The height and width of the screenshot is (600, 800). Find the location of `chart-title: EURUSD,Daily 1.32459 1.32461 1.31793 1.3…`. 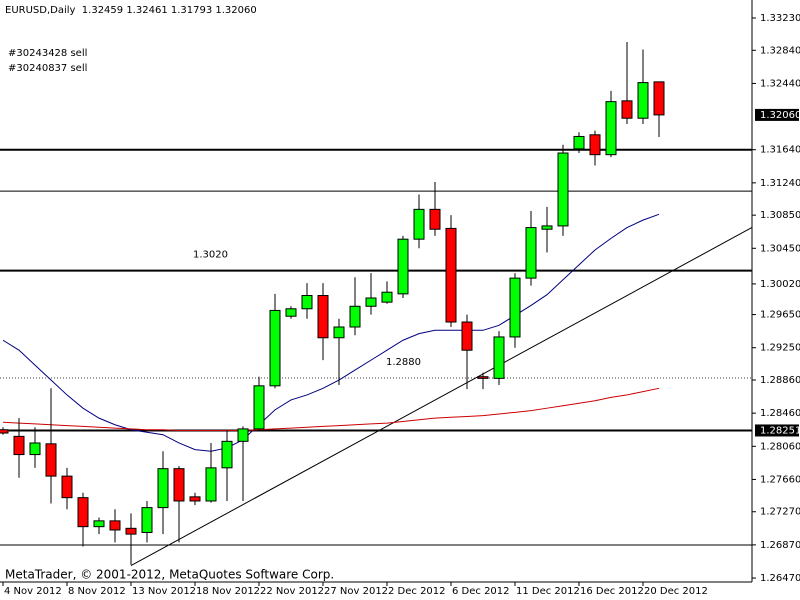

chart-title: EURUSD,Daily 1.32459 1.32461 1.31793 1.3… is located at coordinates (131, 10).